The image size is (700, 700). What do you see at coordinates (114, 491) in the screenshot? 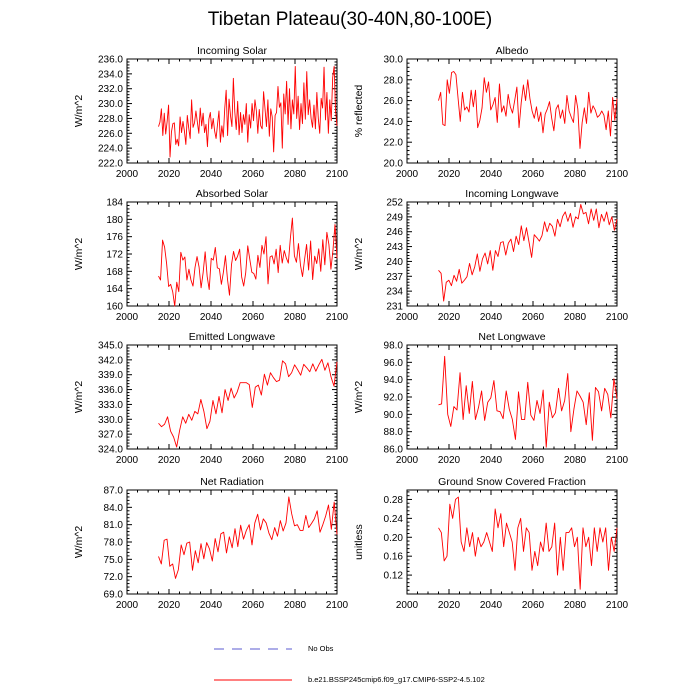
I see `y-tick-label: 87.0` at bounding box center [114, 491].